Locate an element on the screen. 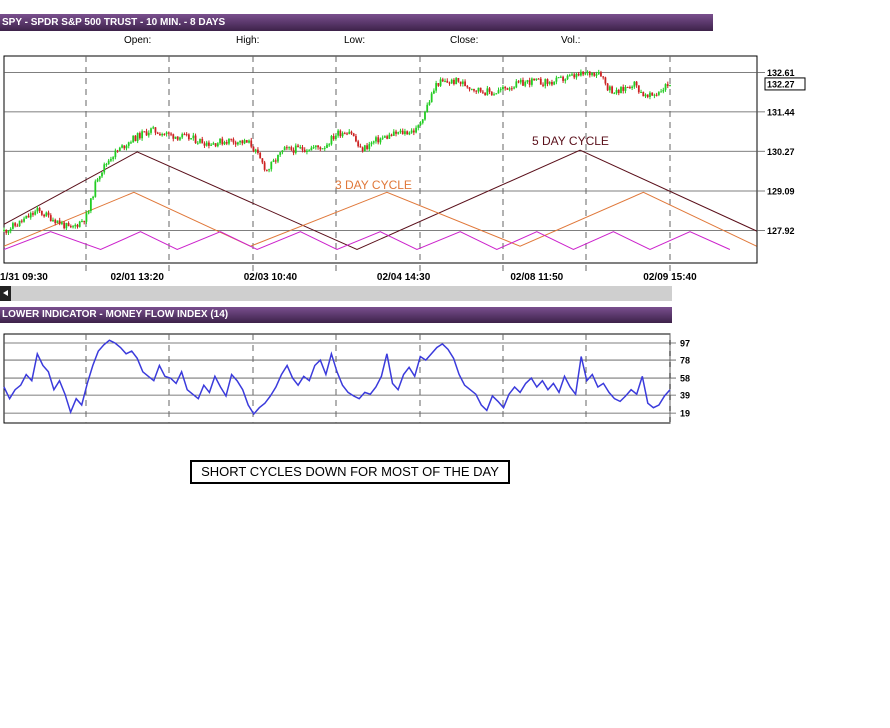  last-price-label: 132.27 is located at coordinates (781, 84).